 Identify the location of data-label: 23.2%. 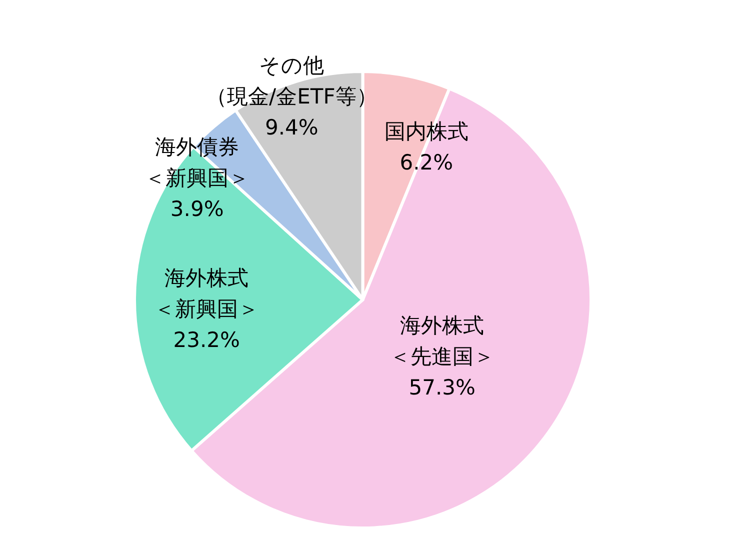
(206, 340).